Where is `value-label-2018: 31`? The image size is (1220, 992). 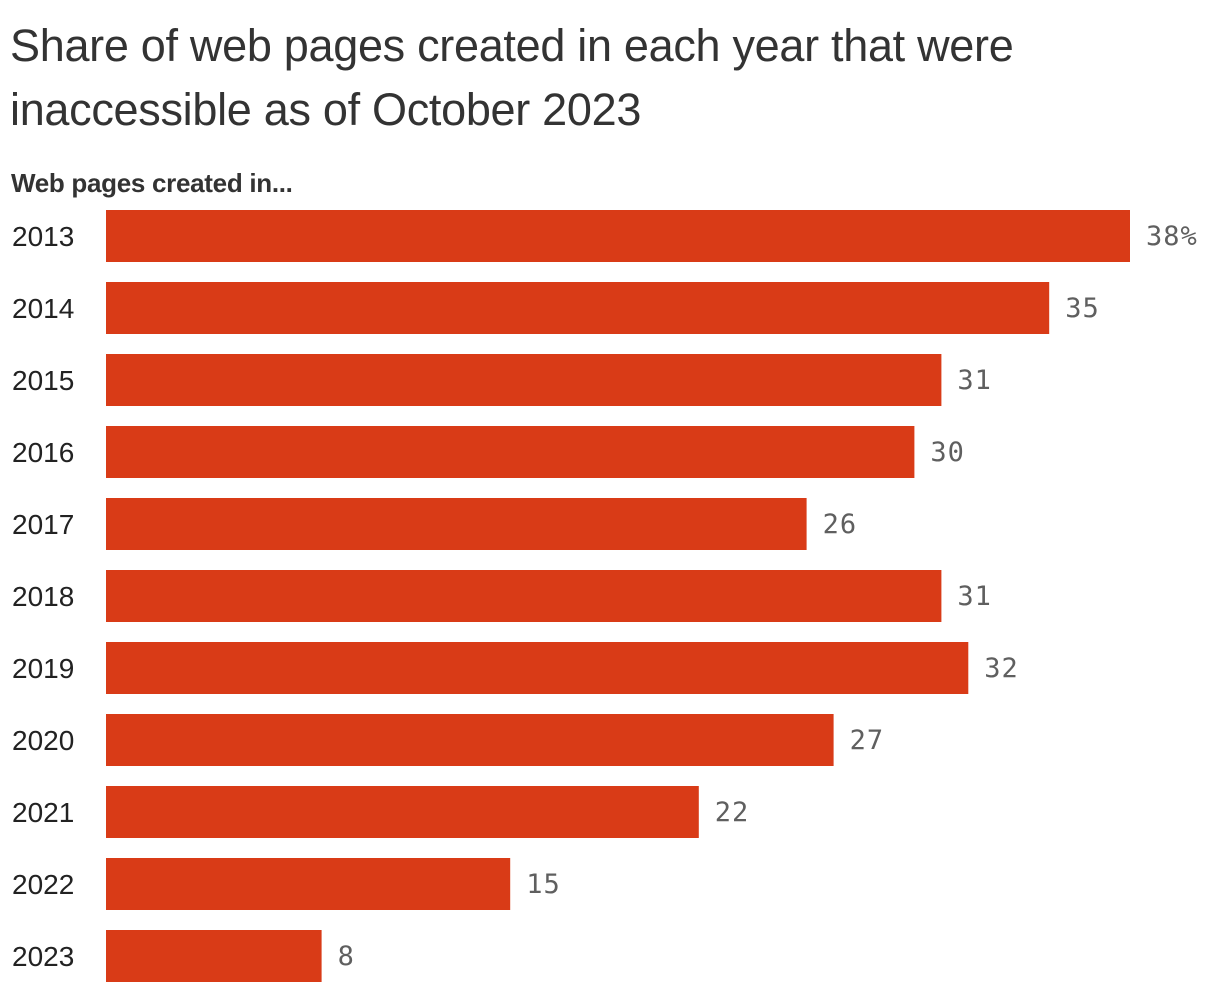
value-label-2018: 31 is located at coordinates (974, 596).